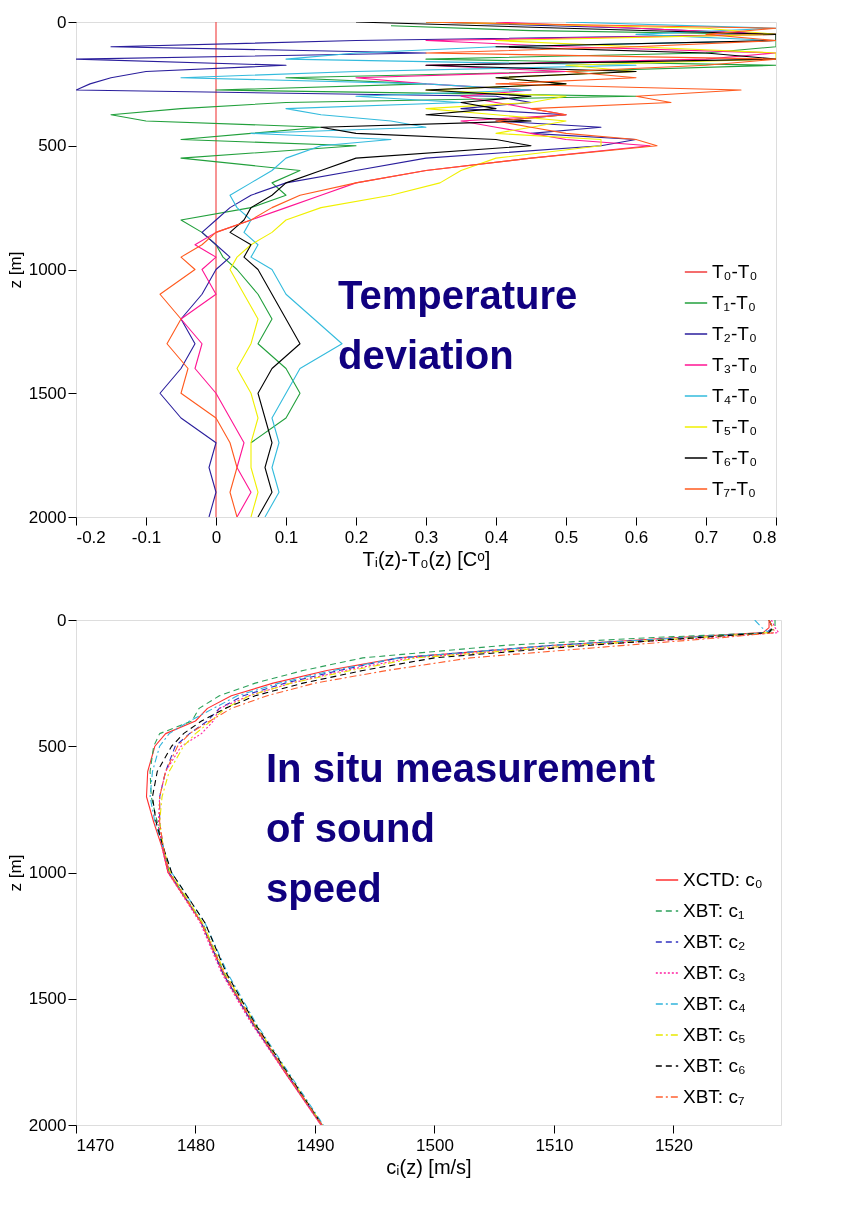 This screenshot has width=843, height=1231. I want to click on x-tick-label: 1520, so click(674, 1145).